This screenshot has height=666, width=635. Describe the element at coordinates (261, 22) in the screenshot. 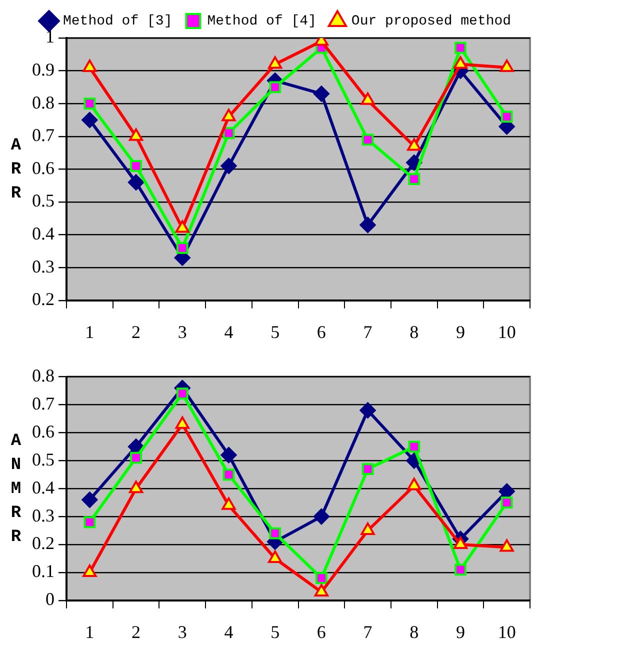

I see `legend-label: Method of [4]` at that location.